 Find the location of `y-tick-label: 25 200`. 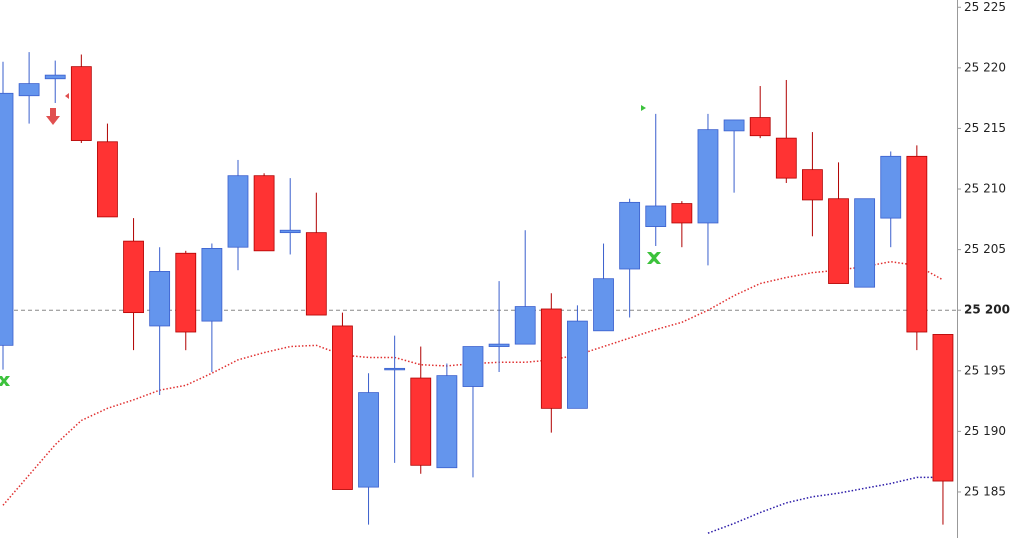

y-tick-label: 25 200 is located at coordinates (987, 310).